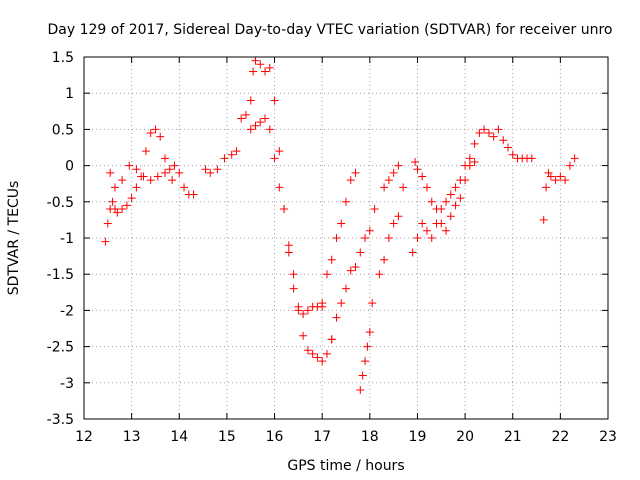 Image resolution: width=640 pixels, height=480 pixels. Describe the element at coordinates (370, 437) in the screenshot. I see `x-tick-label: 18` at that location.